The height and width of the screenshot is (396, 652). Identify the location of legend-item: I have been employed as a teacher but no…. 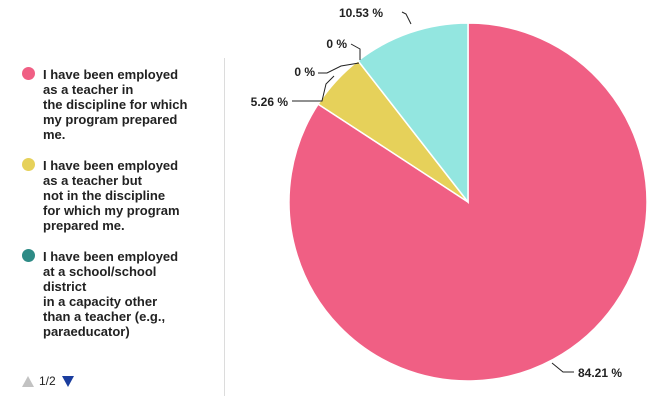
(117, 191).